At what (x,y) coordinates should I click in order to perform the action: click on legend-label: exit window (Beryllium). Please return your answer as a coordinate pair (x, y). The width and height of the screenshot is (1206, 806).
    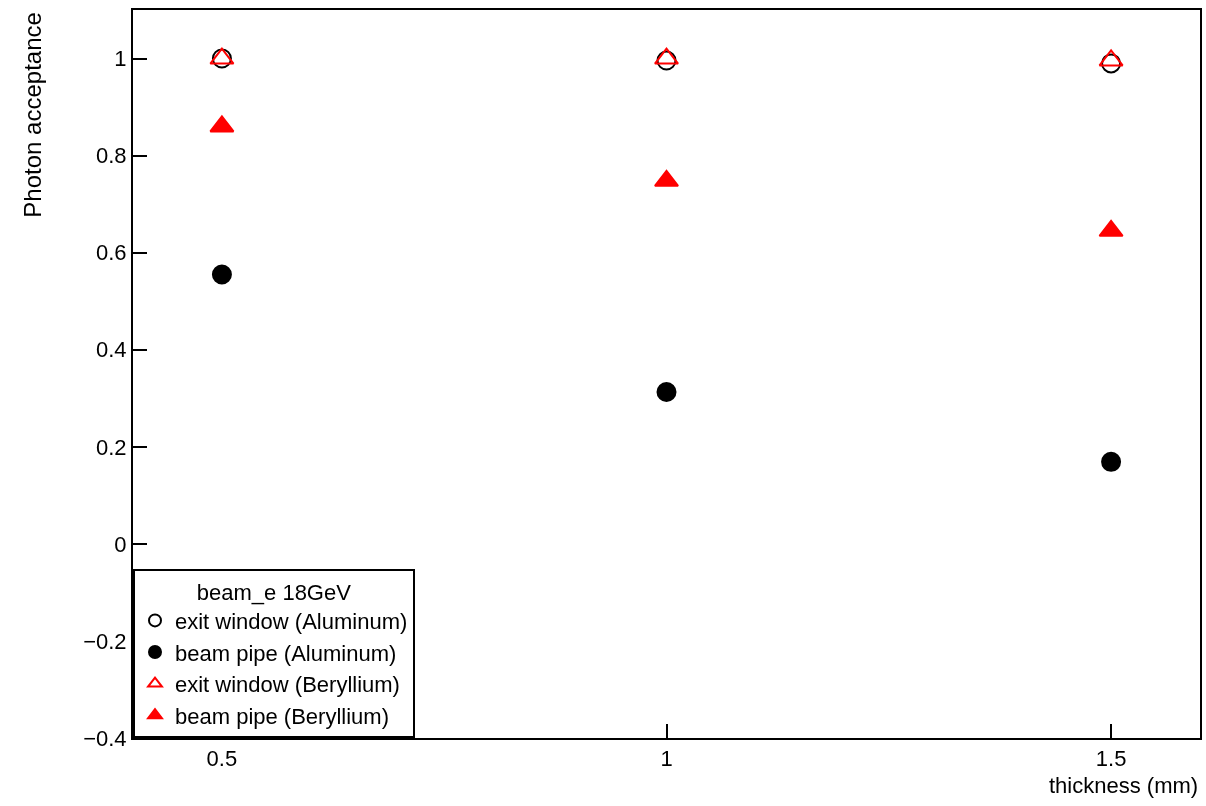
    Looking at the image, I should click on (287, 685).